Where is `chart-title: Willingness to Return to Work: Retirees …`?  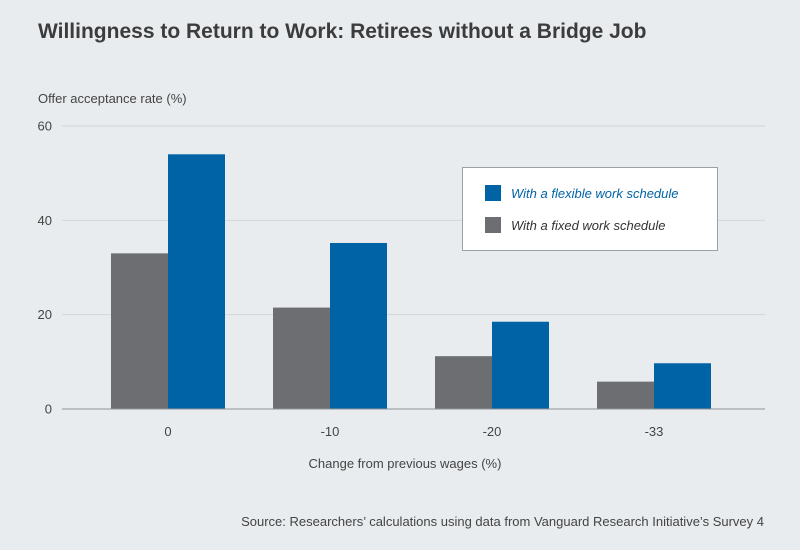
chart-title: Willingness to Return to Work: Retirees … is located at coordinates (342, 31).